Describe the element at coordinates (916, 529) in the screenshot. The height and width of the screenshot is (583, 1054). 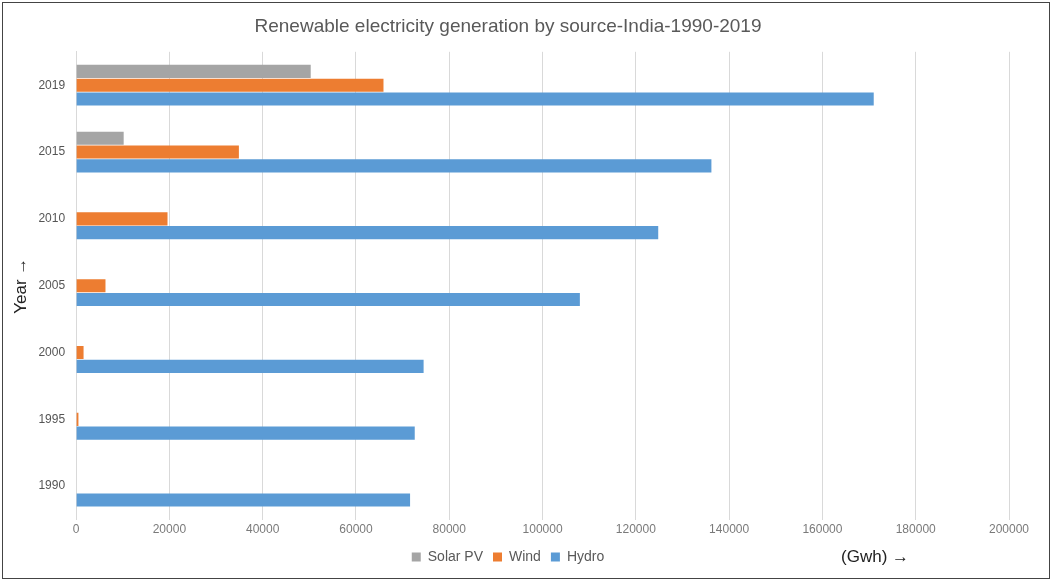
I see `x-tick-label: 180000` at that location.